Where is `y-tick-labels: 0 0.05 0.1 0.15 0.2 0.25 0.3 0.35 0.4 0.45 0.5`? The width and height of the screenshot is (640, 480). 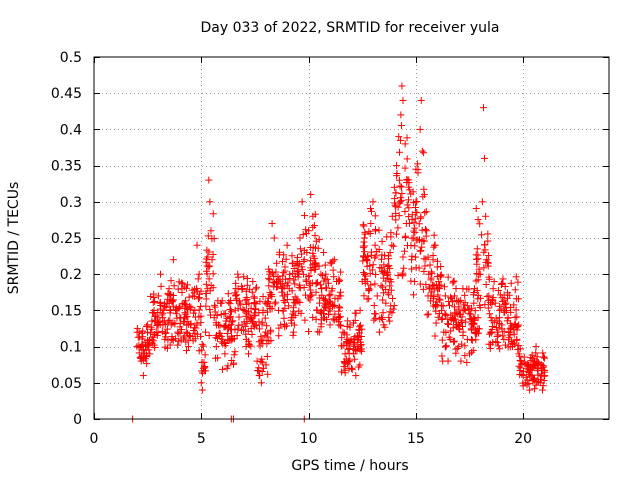 y-tick-labels: 0 0.05 0.1 0.15 0.2 0.25 0.3 0.35 0.4 0.45 0.5 is located at coordinates (66, 239).